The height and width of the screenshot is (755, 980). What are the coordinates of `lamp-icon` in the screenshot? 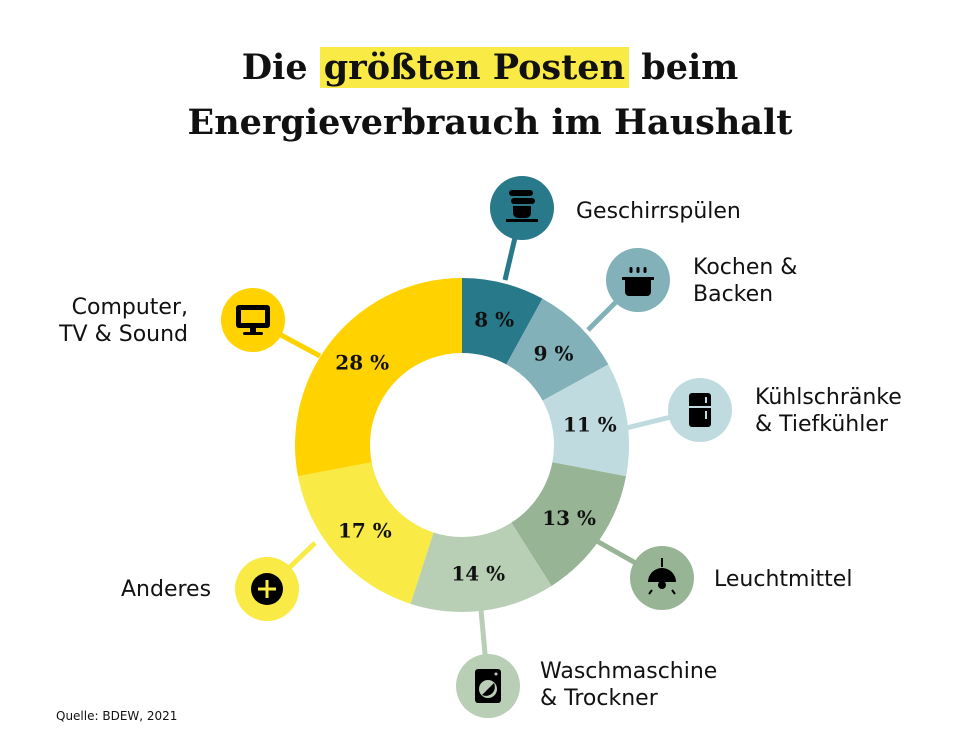 It's located at (662, 578).